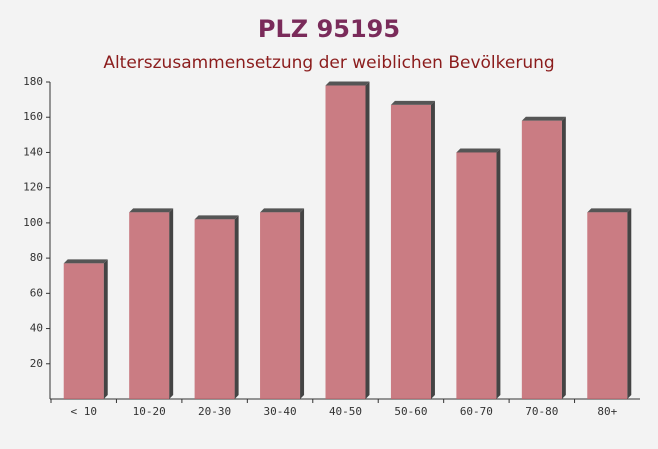 Image resolution: width=658 pixels, height=449 pixels. I want to click on x-tick-label: 80+, so click(607, 411).